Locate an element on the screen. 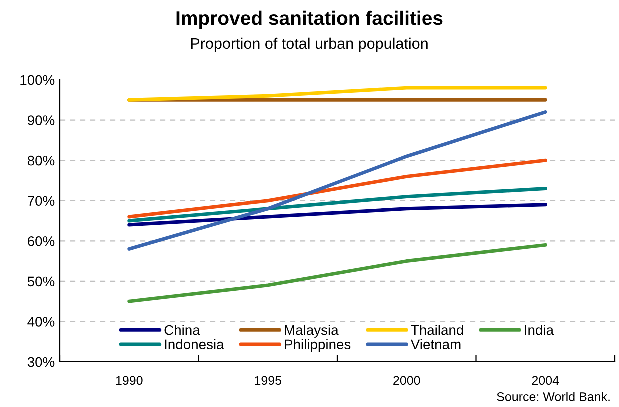 The height and width of the screenshot is (407, 619). y-tick-label: 30% is located at coordinates (41, 362).